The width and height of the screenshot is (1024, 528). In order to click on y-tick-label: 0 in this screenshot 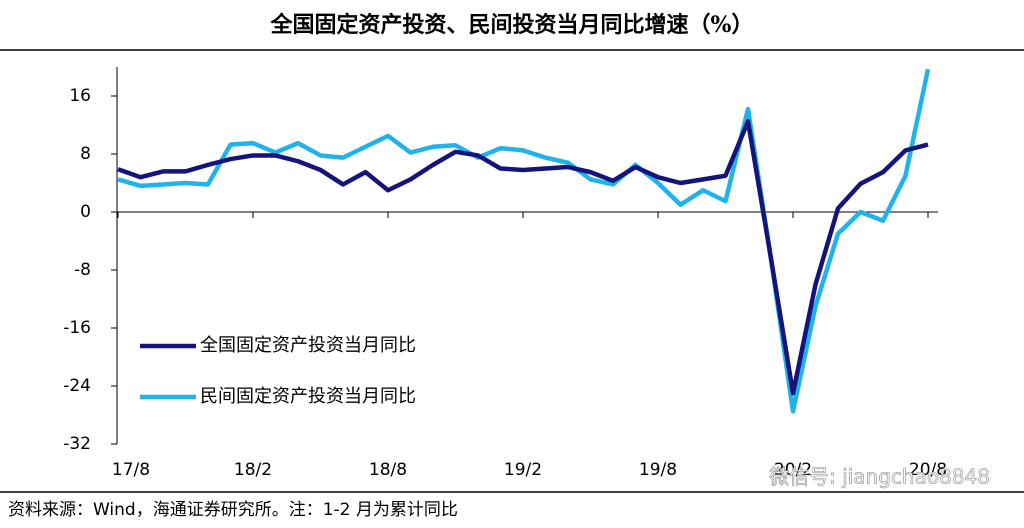, I will do `click(85, 212)`.